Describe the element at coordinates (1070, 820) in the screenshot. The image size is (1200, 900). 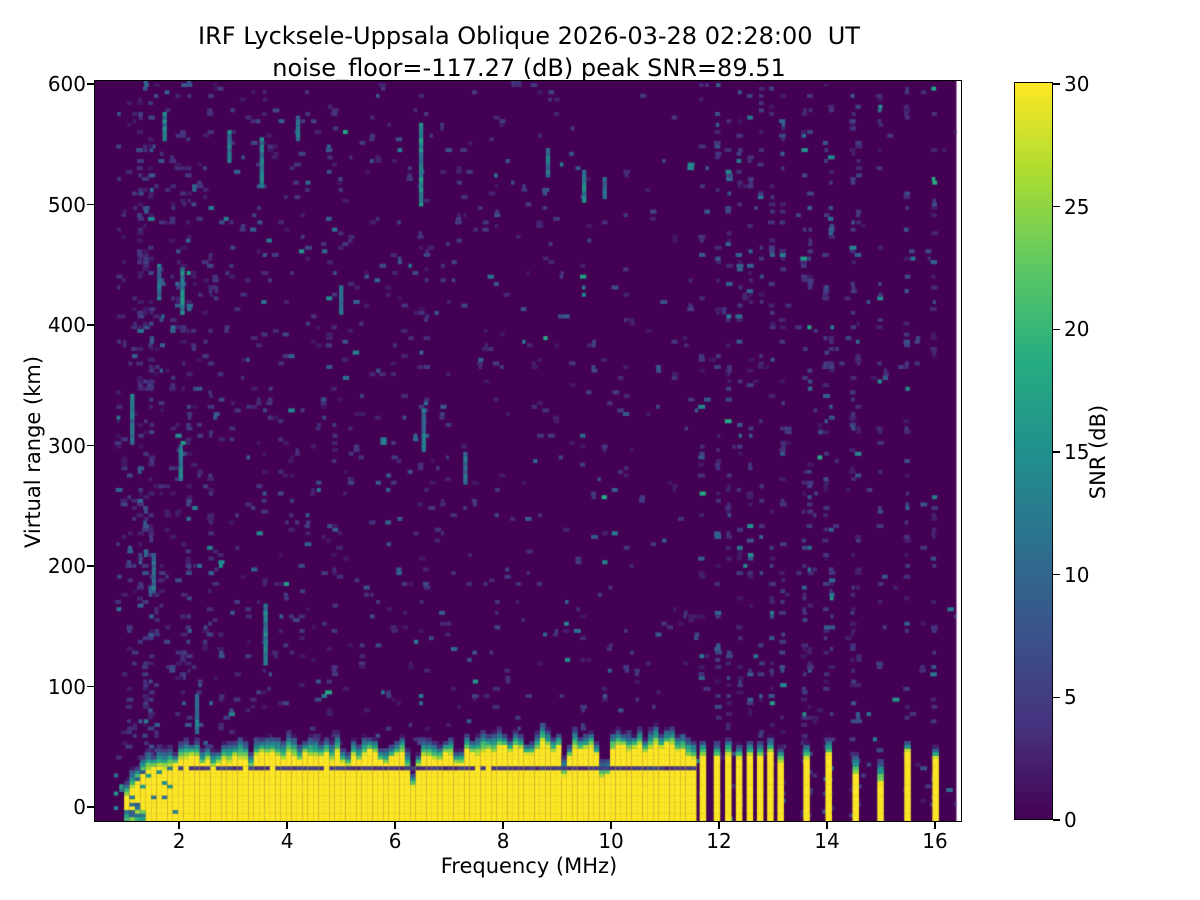
I see `colorbar-tick-label: 0` at that location.